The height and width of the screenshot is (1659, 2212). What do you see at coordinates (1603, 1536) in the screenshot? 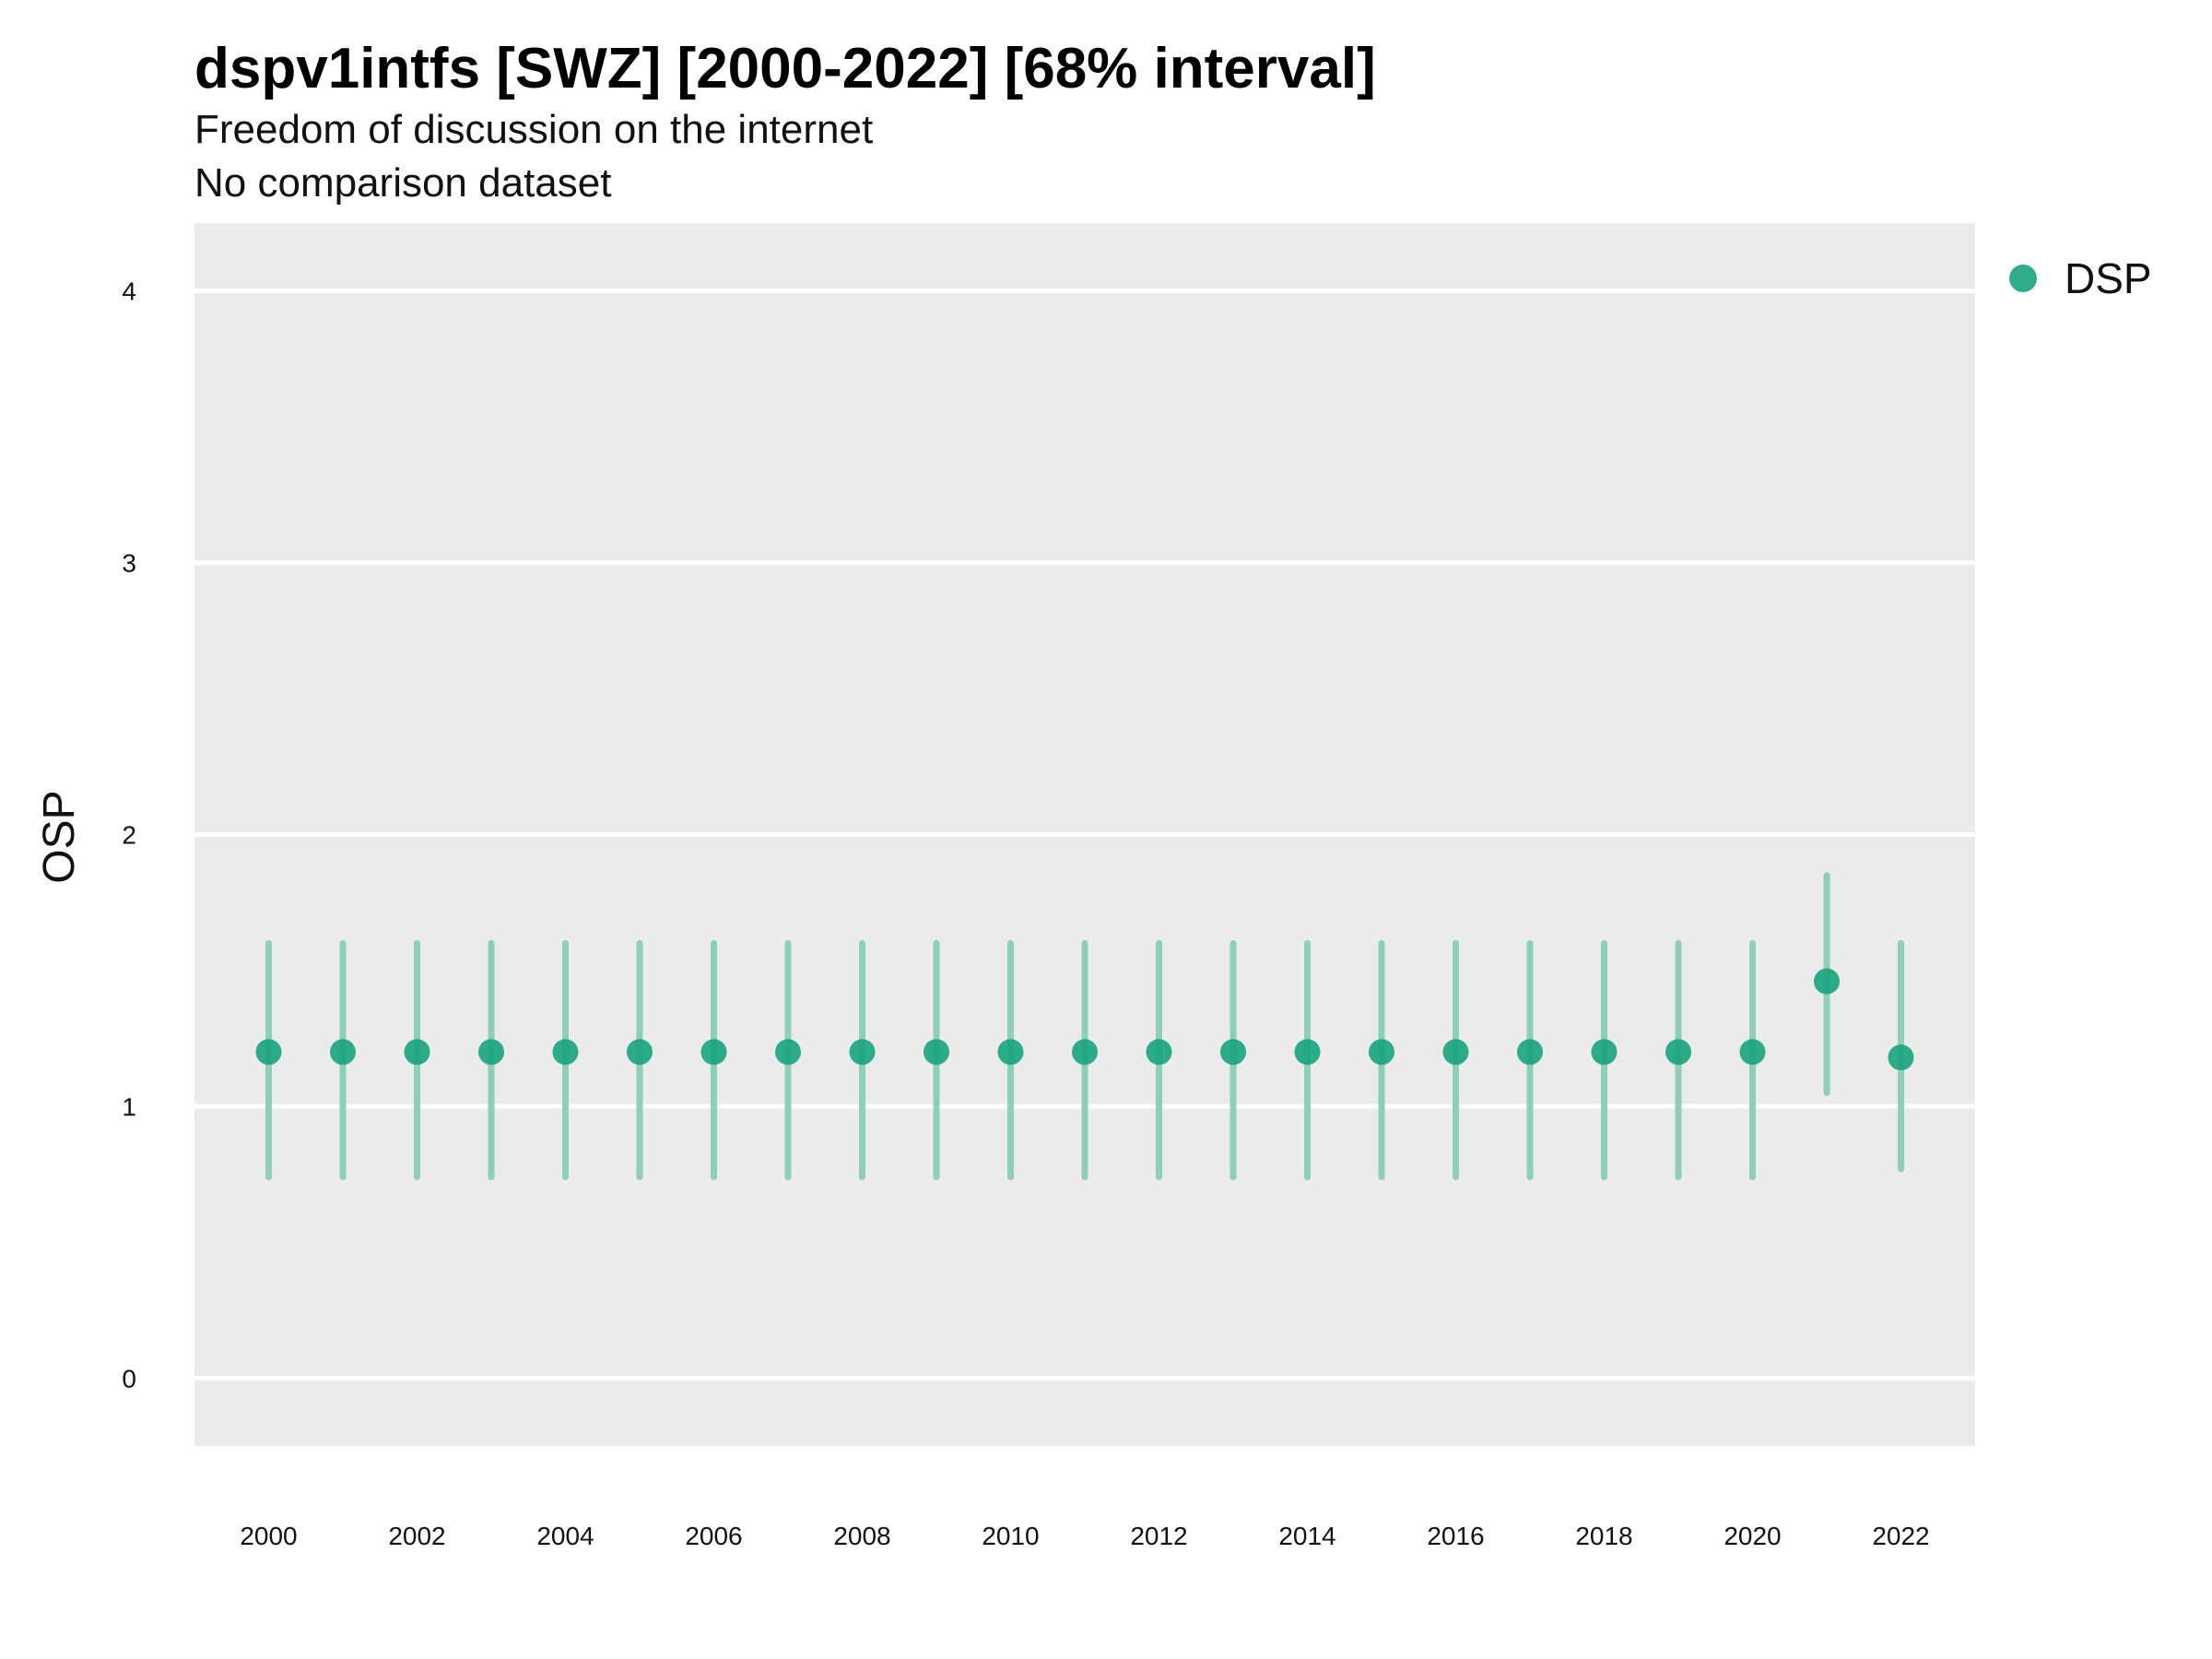
I see `x-tick-label-2018: 2018` at bounding box center [1603, 1536].